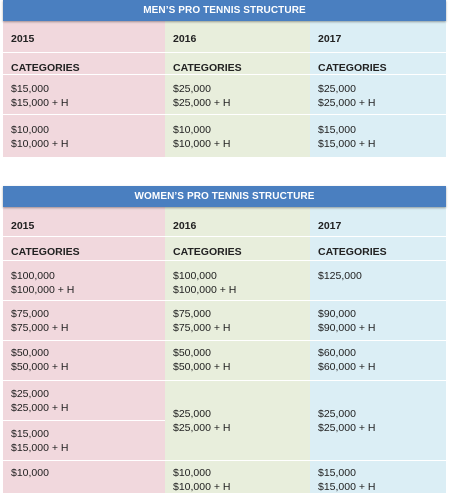 This screenshot has width=450, height=494. What do you see at coordinates (185, 39) in the screenshot?
I see `mens-year-2016: 2016` at bounding box center [185, 39].